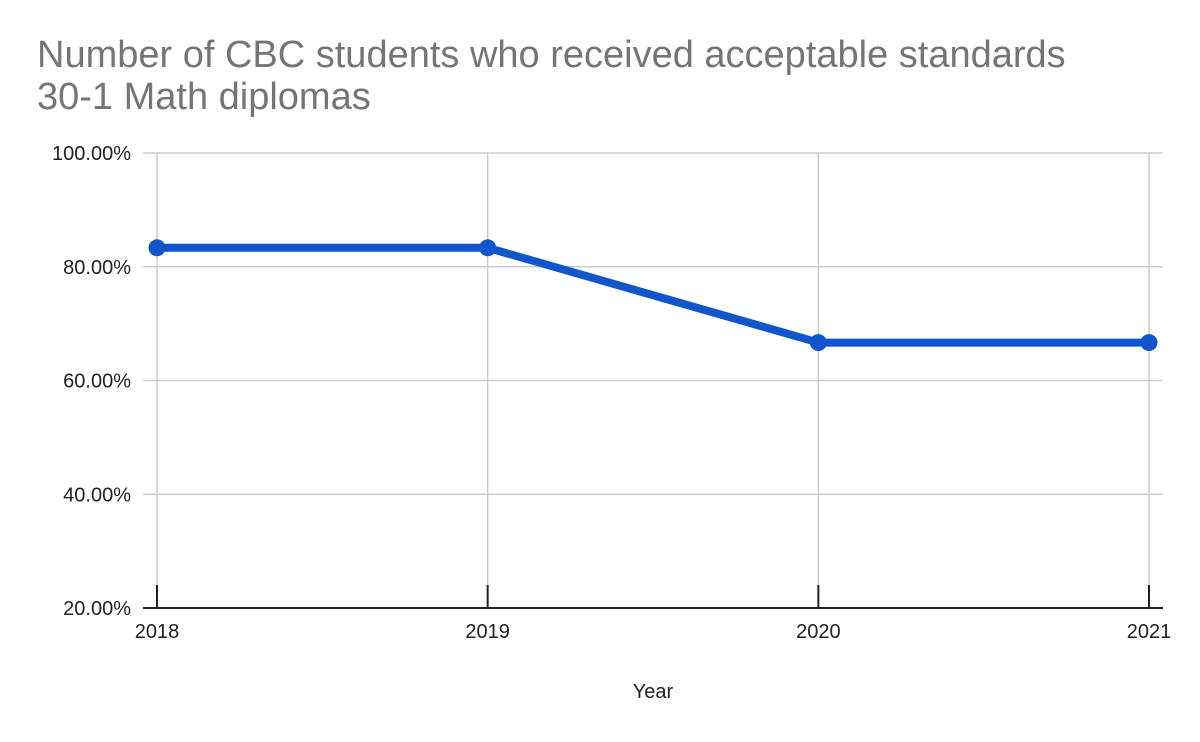 This screenshot has width=1200, height=742. I want to click on x-tick-label: 2019, so click(487, 632).